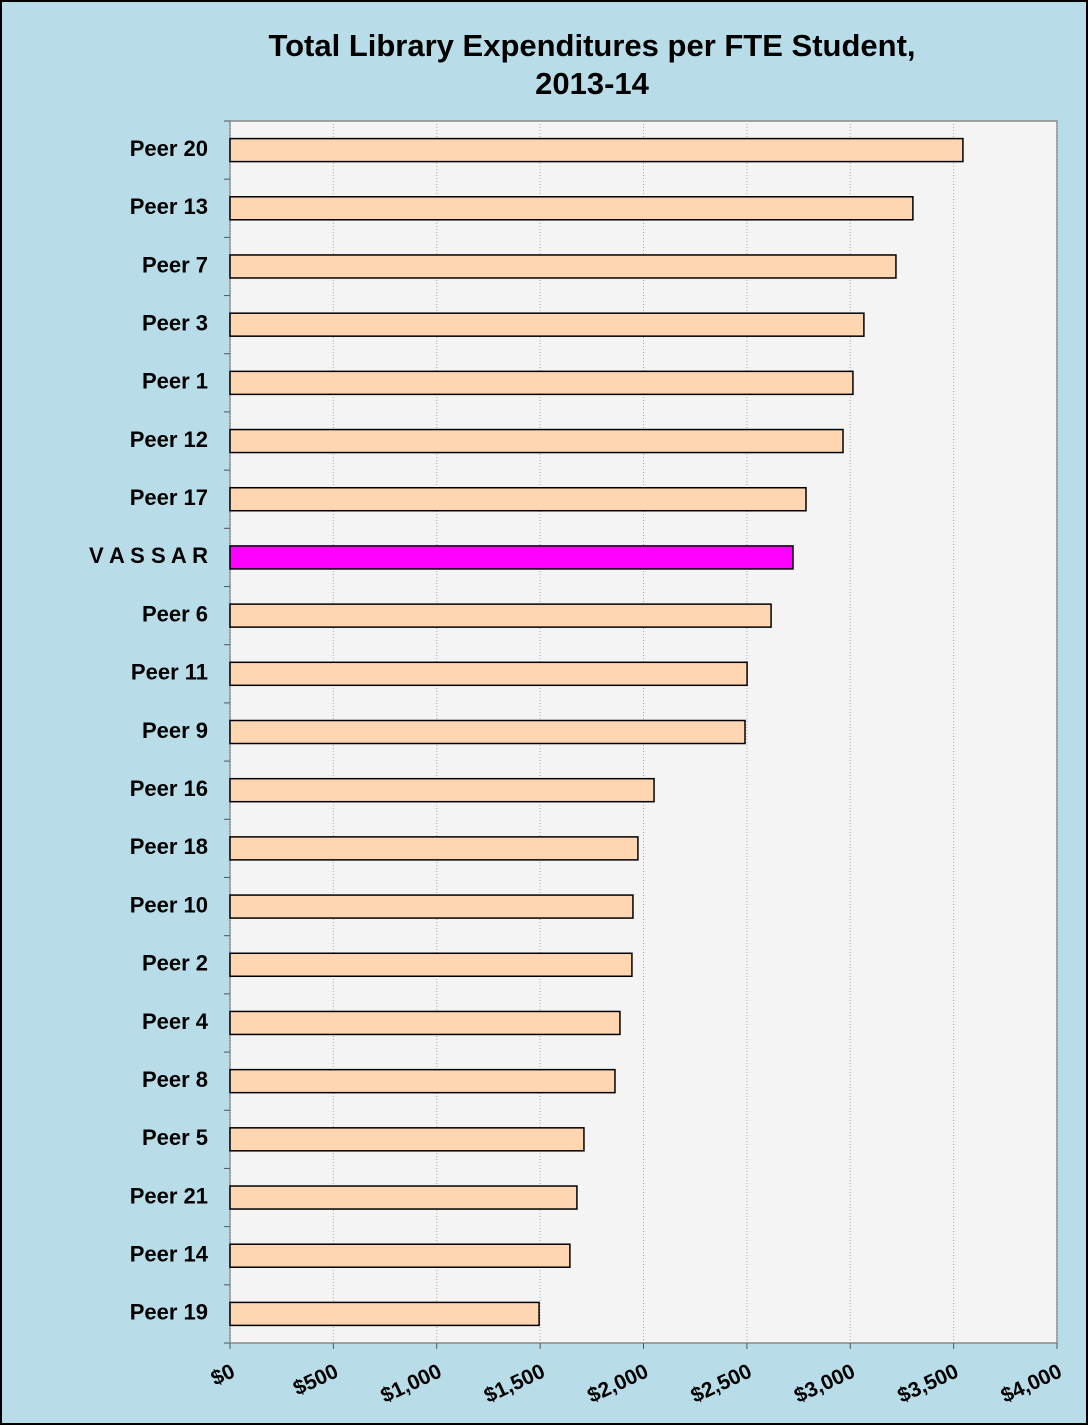  What do you see at coordinates (169, 846) in the screenshot?
I see `y-tick-label: Peer 18` at bounding box center [169, 846].